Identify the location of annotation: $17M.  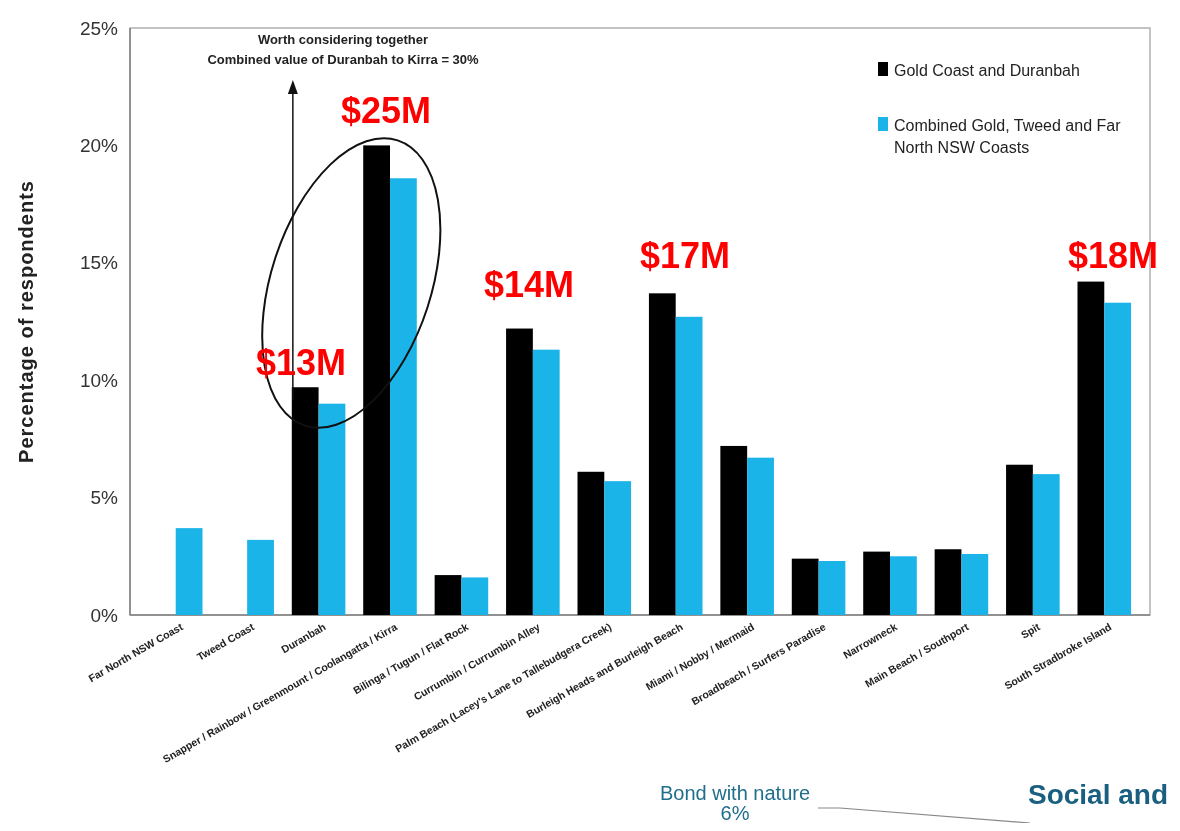
(685, 255).